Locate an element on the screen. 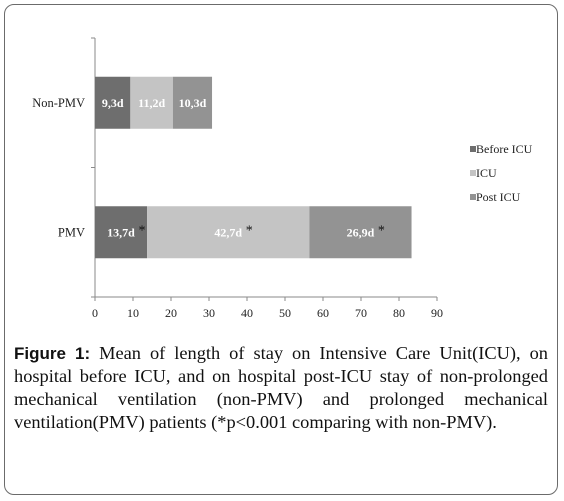 This screenshot has width=564, height=501. data-label: 13,7d is located at coordinates (121, 232).